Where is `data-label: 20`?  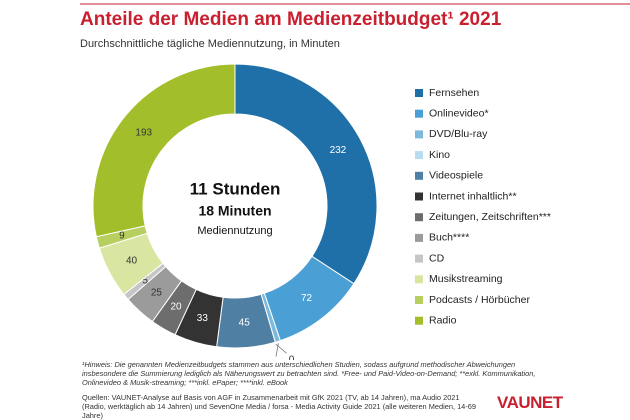 data-label: 20 is located at coordinates (176, 307).